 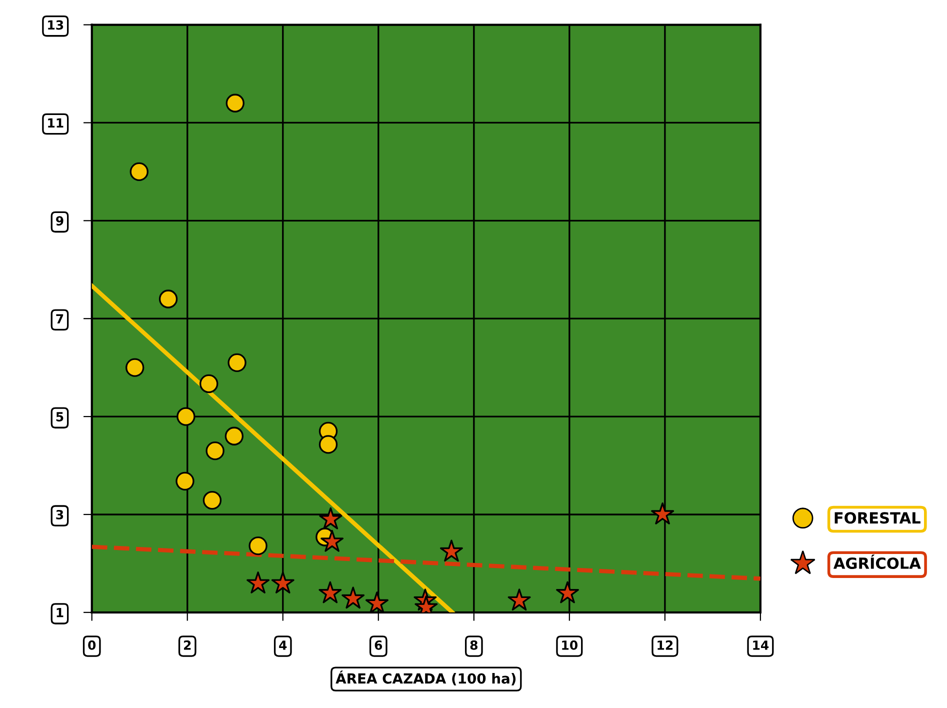 What do you see at coordinates (92, 645) in the screenshot?
I see `x-tick-label: 0` at bounding box center [92, 645].